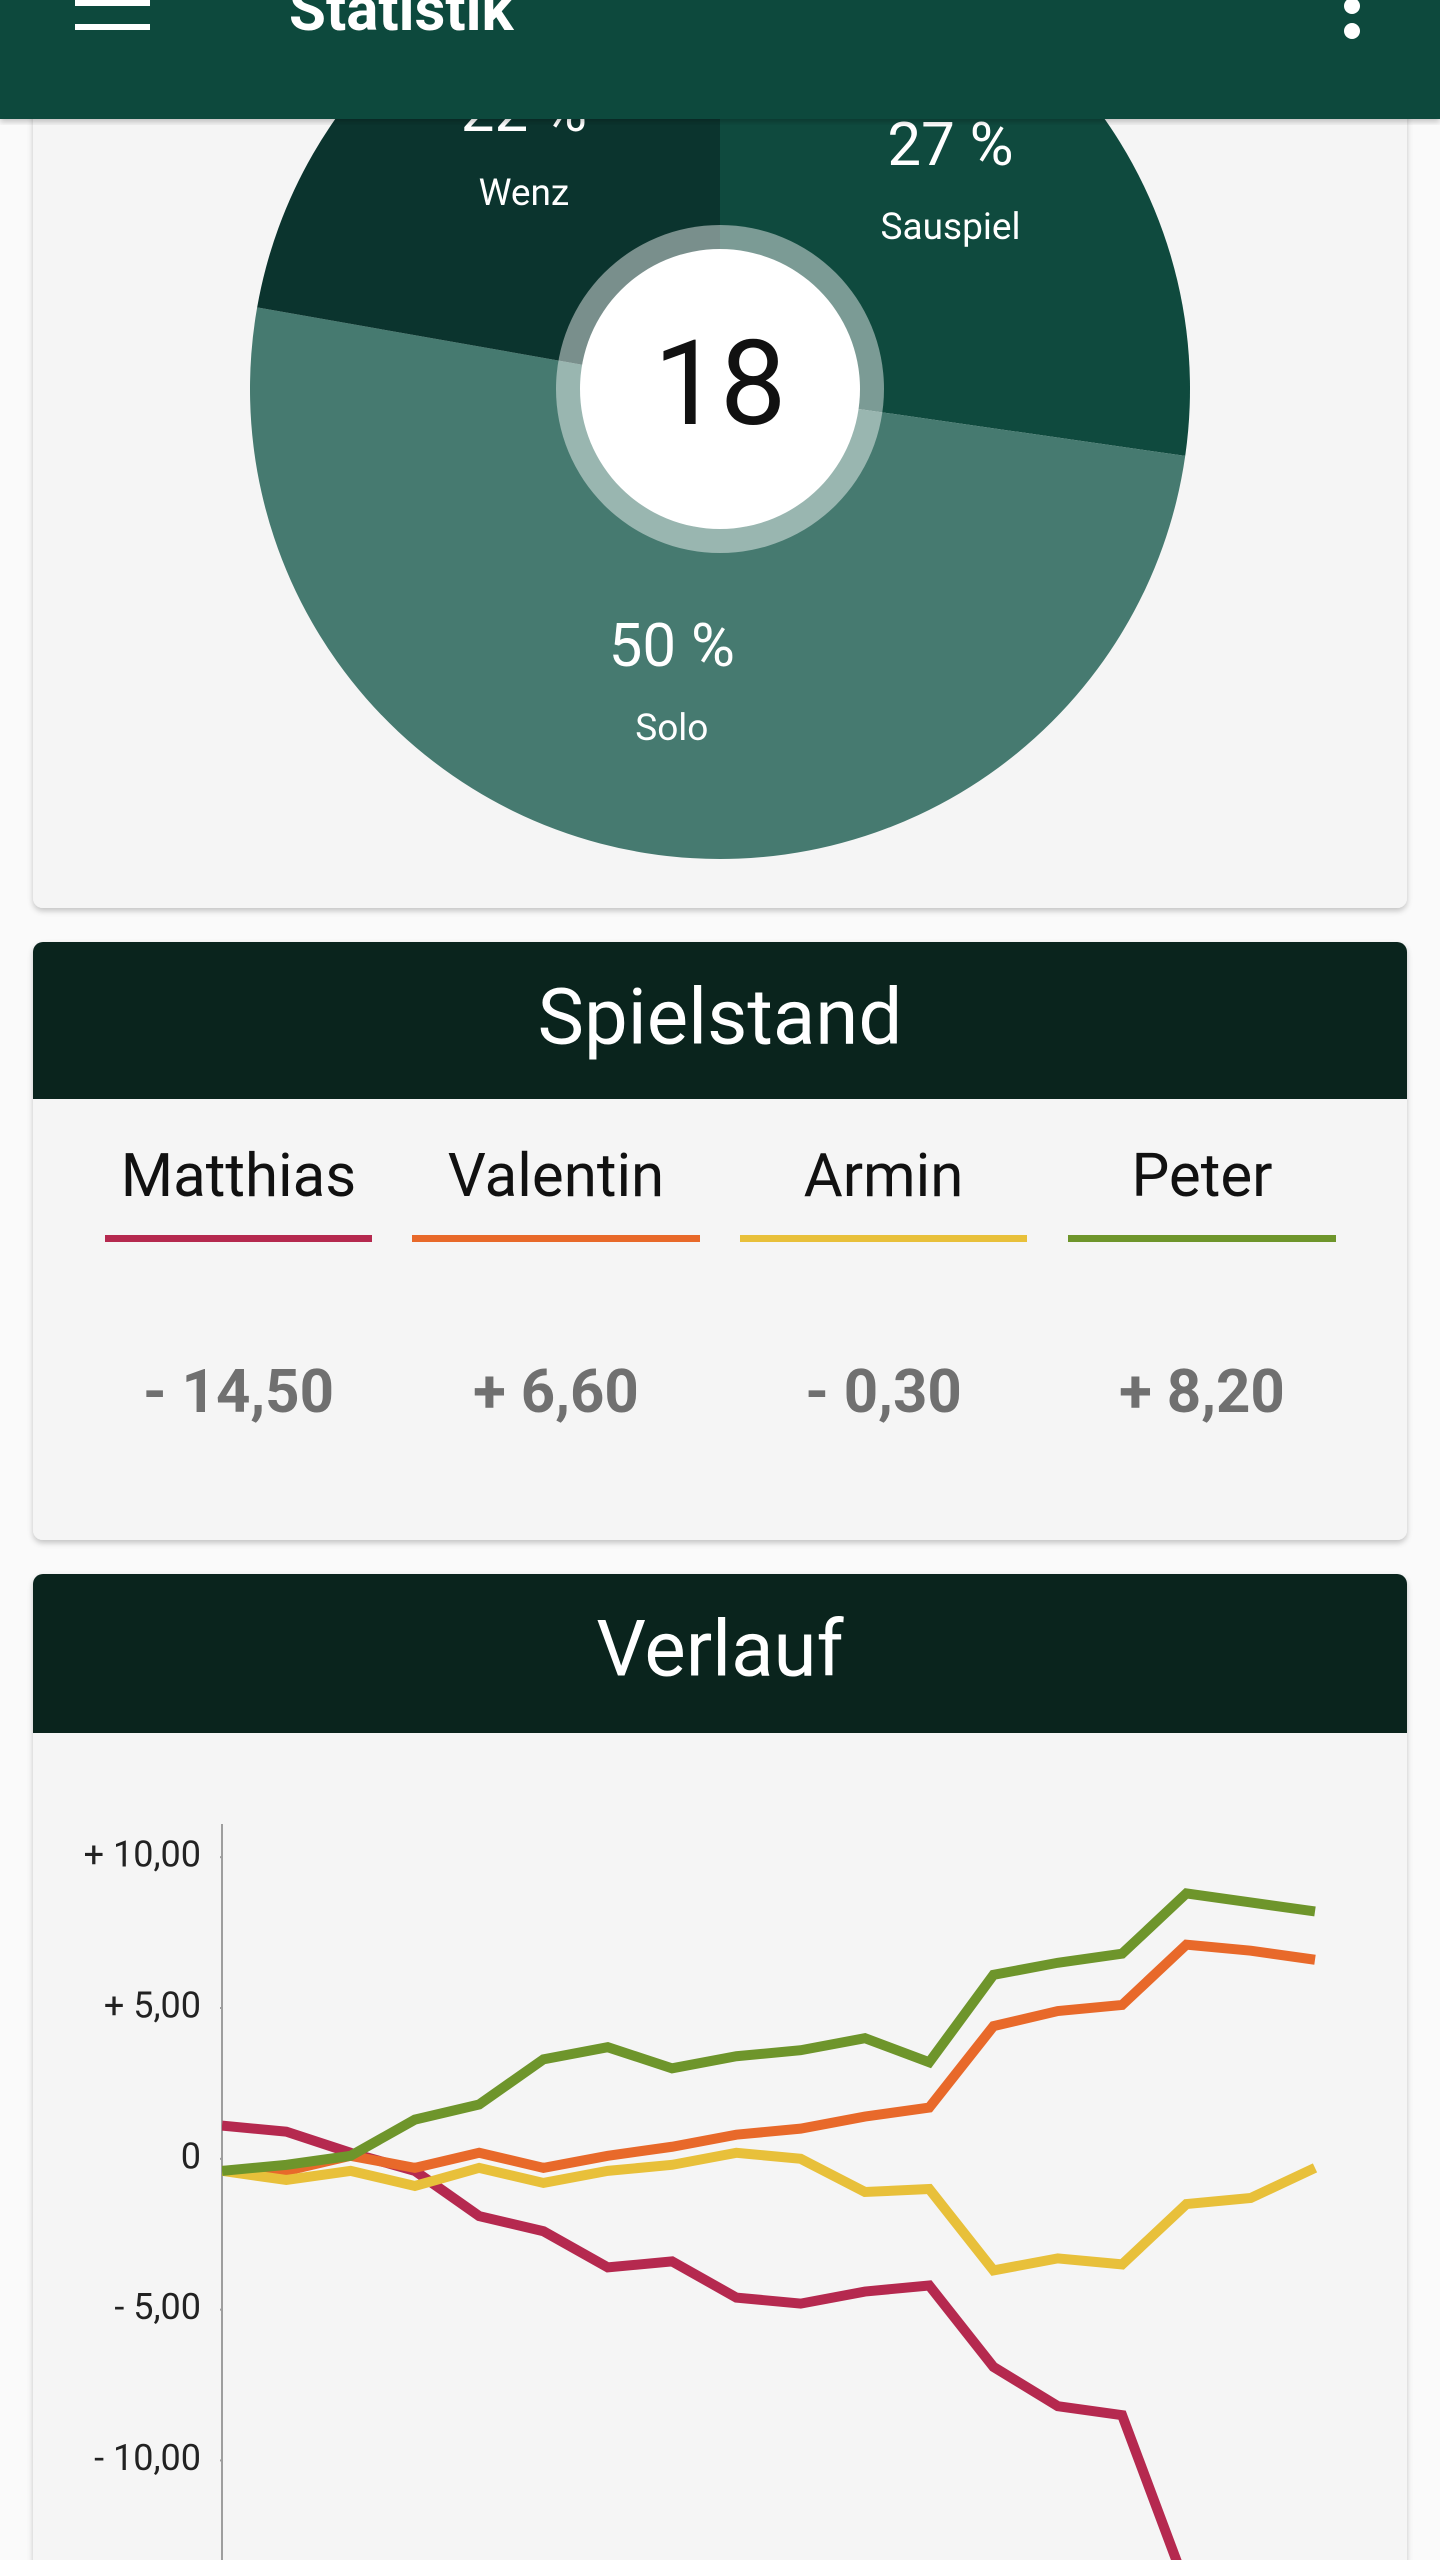 The width and height of the screenshot is (1440, 2560). Describe the element at coordinates (720, 1650) in the screenshot. I see `history-card-title: Verlauf` at that location.